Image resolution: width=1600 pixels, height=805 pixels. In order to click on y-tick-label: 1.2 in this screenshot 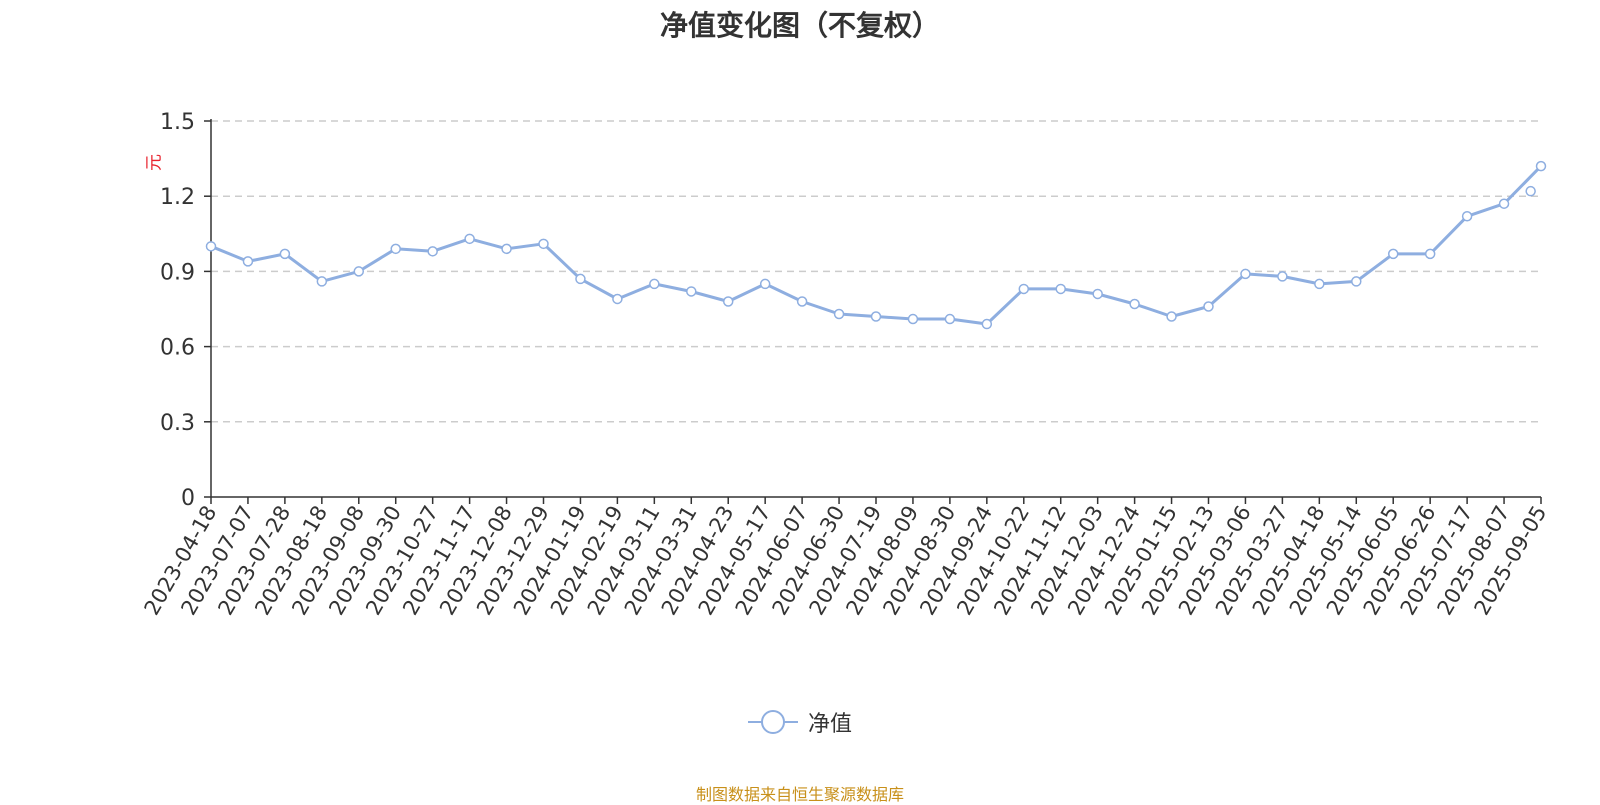, I will do `click(177, 197)`.